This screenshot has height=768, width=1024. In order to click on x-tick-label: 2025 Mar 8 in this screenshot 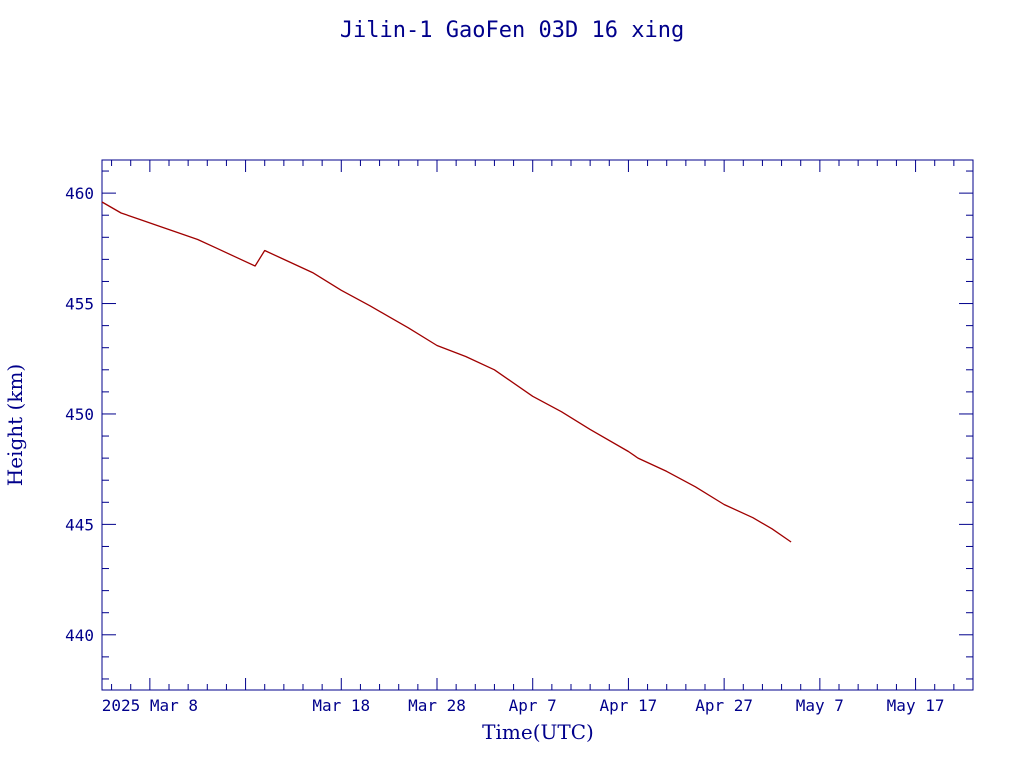, I will do `click(150, 705)`.